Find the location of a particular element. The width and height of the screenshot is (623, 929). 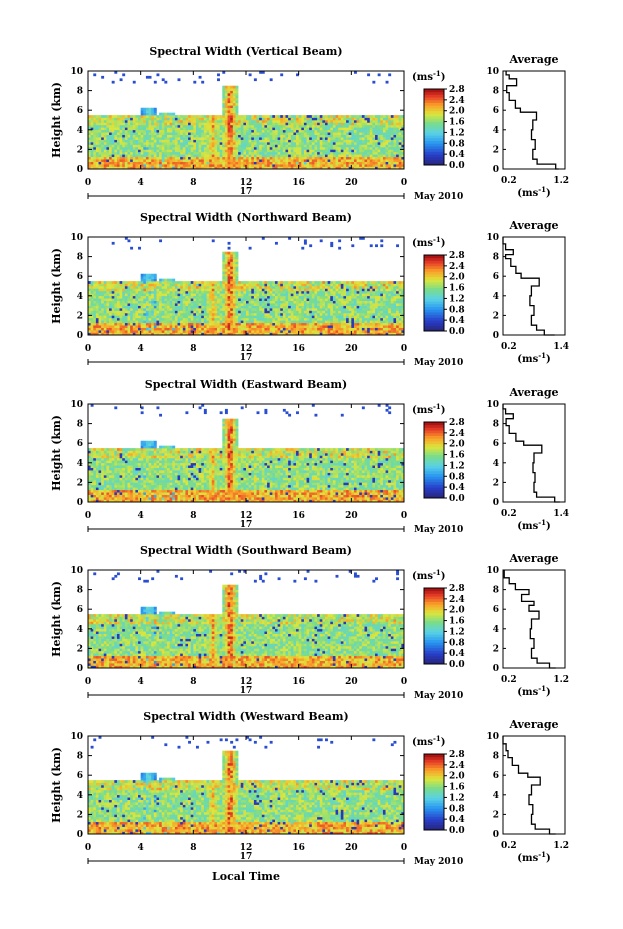

colorbar-tick-label: 1.2 is located at coordinates (457, 133).